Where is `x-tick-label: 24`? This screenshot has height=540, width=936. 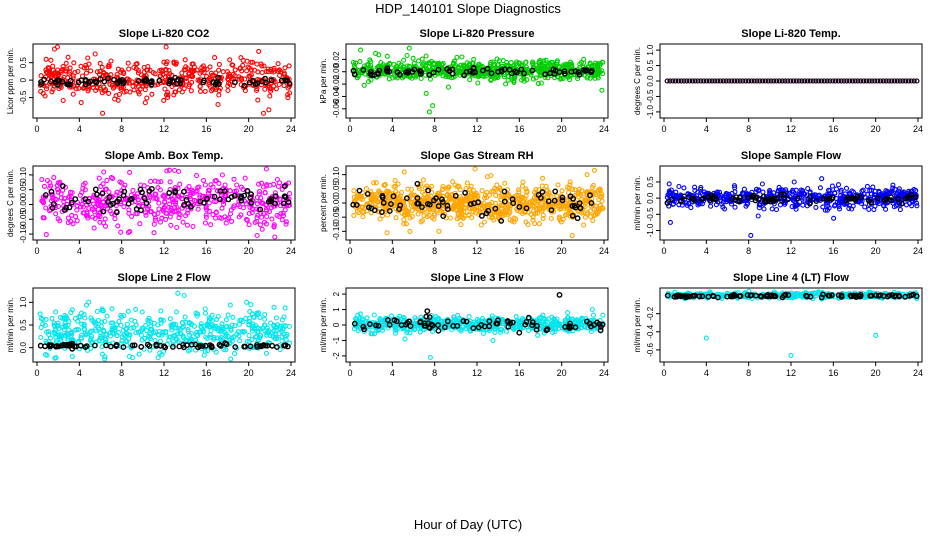 x-tick-label: 24 is located at coordinates (918, 251).